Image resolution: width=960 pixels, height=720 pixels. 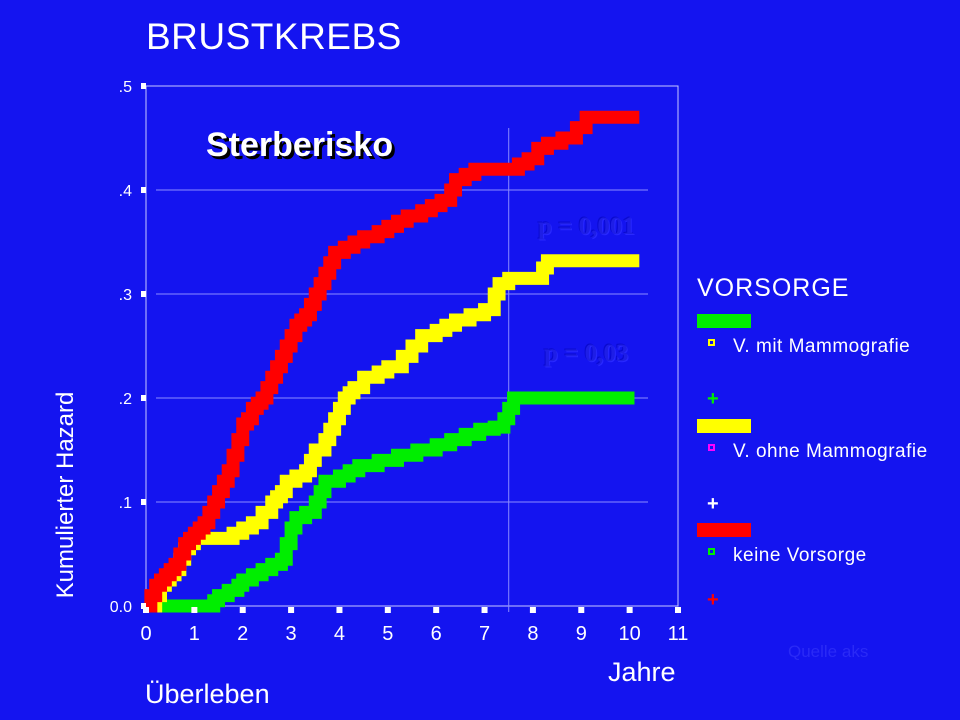 I want to click on y-tick-label: .4, so click(x=125, y=191).